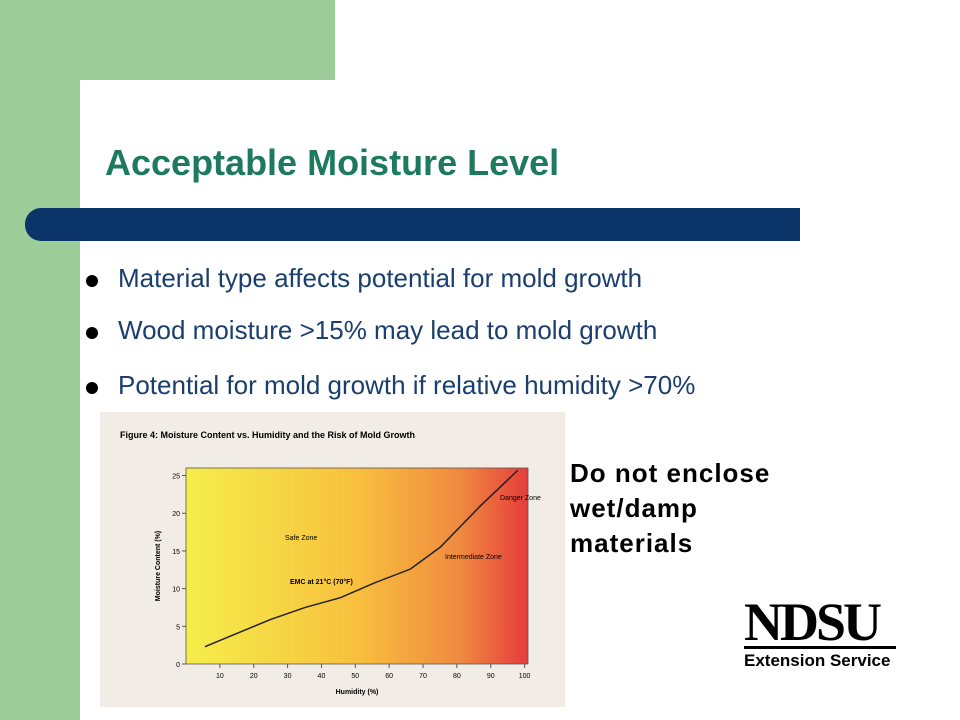  Describe the element at coordinates (322, 676) in the screenshot. I see `x-tick-label: 40` at that location.